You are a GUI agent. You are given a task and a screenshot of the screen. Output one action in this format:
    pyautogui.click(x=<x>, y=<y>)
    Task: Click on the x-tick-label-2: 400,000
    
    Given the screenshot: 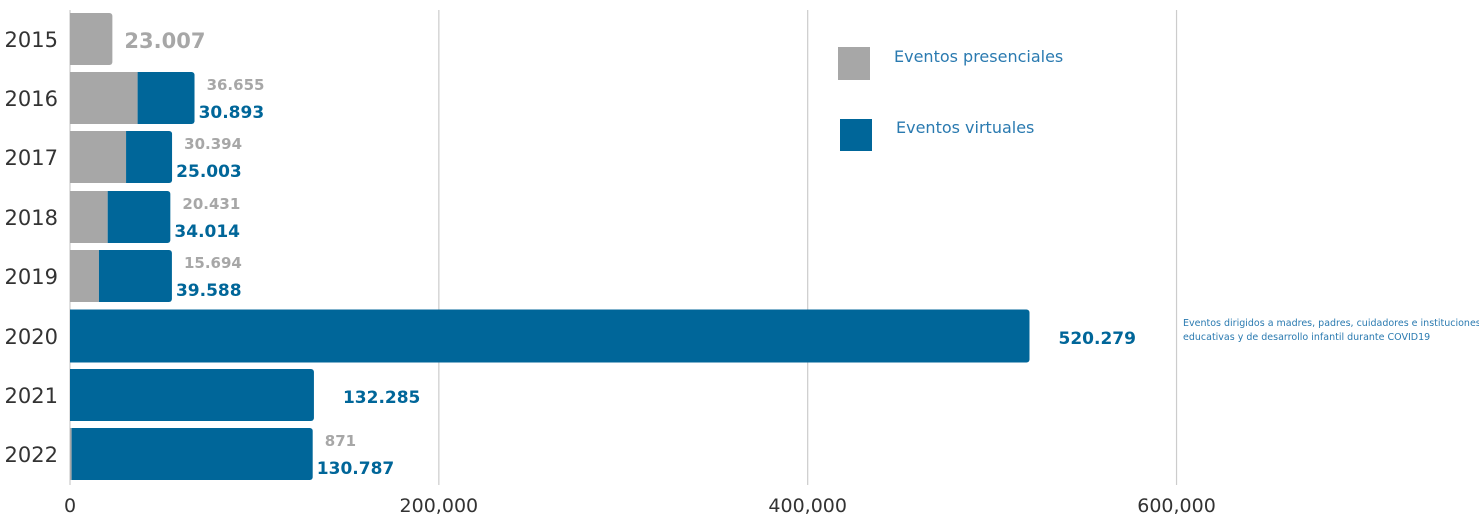 What is the action you would take?
    pyautogui.click(x=807, y=506)
    